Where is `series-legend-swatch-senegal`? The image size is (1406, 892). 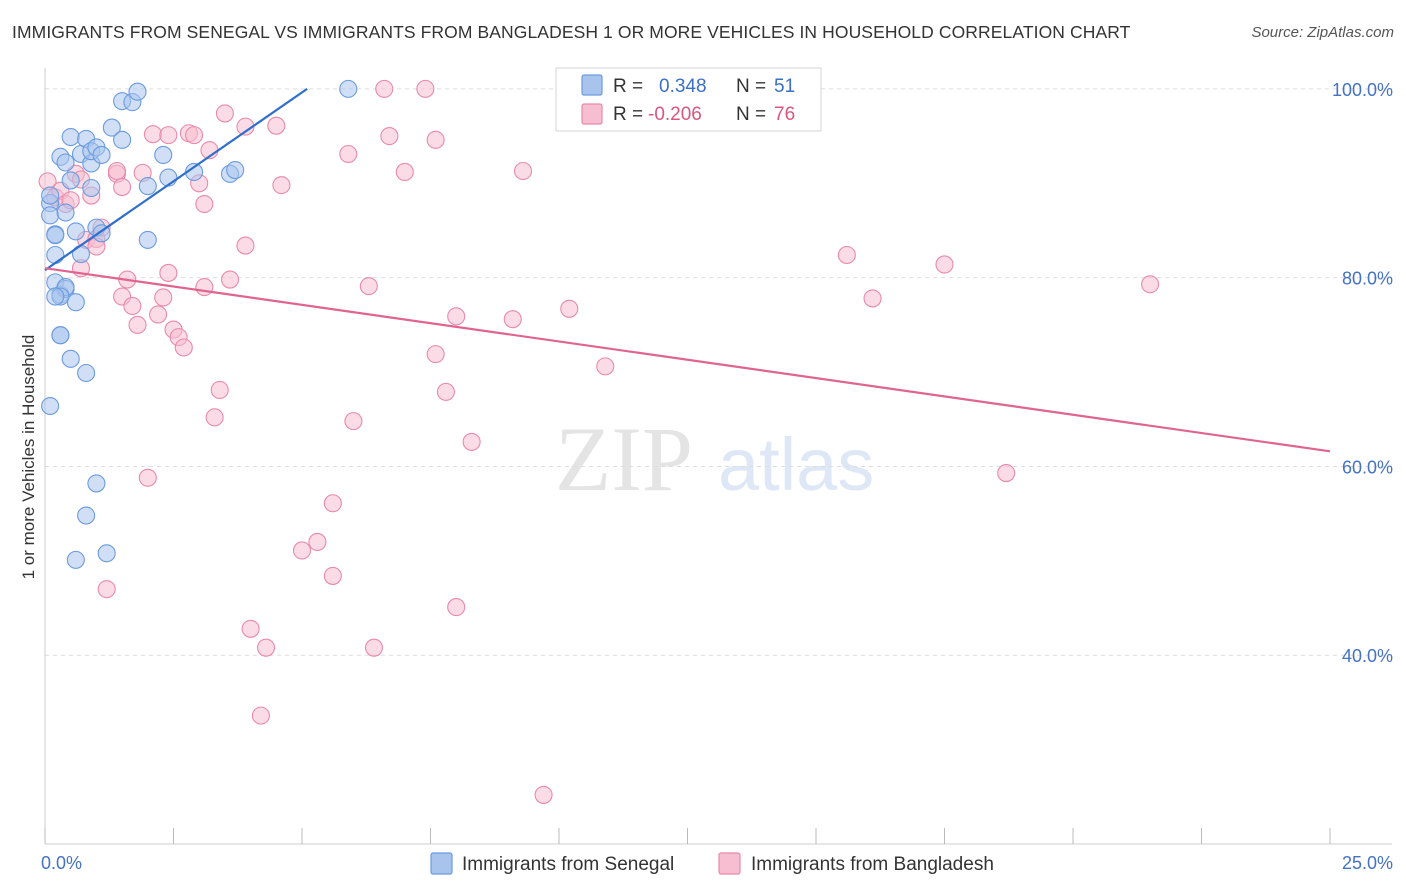 series-legend-swatch-senegal is located at coordinates (441, 863).